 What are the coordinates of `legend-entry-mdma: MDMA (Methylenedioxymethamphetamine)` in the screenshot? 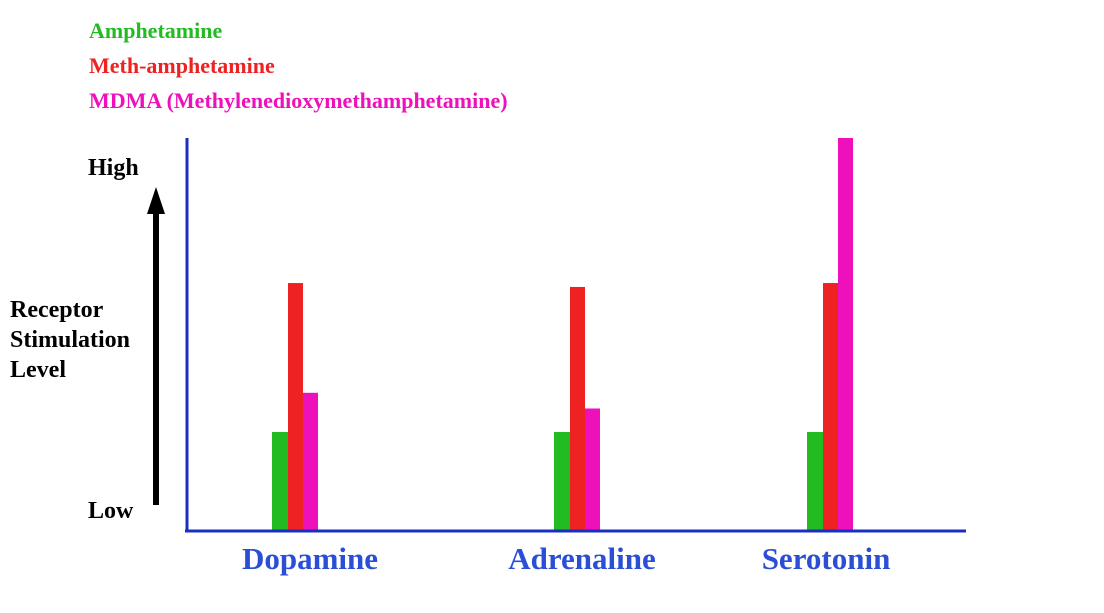 It's located at (298, 100).